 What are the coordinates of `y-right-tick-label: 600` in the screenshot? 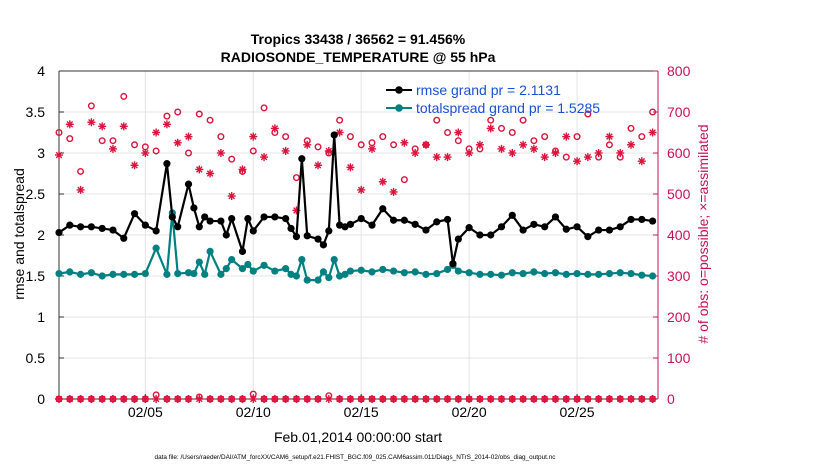 It's located at (679, 153).